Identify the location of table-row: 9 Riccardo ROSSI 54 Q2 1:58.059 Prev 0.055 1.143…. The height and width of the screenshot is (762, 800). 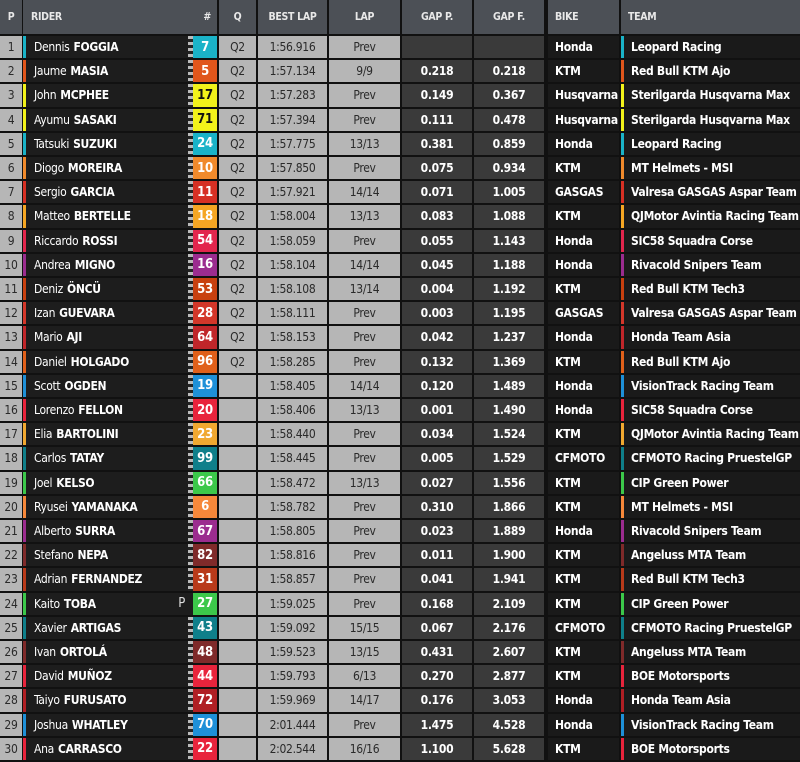
(400, 241).